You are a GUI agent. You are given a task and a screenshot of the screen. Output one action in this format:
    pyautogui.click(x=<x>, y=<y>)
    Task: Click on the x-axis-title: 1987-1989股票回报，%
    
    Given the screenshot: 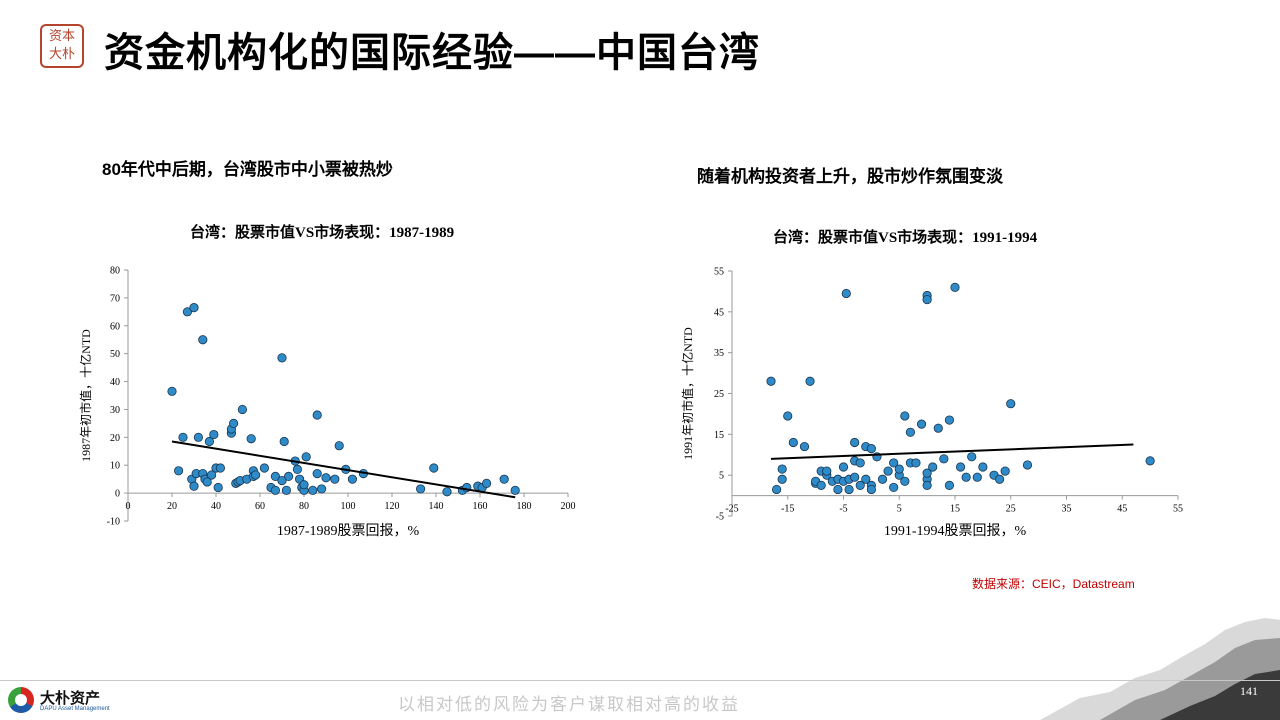 What is the action you would take?
    pyautogui.click(x=348, y=531)
    